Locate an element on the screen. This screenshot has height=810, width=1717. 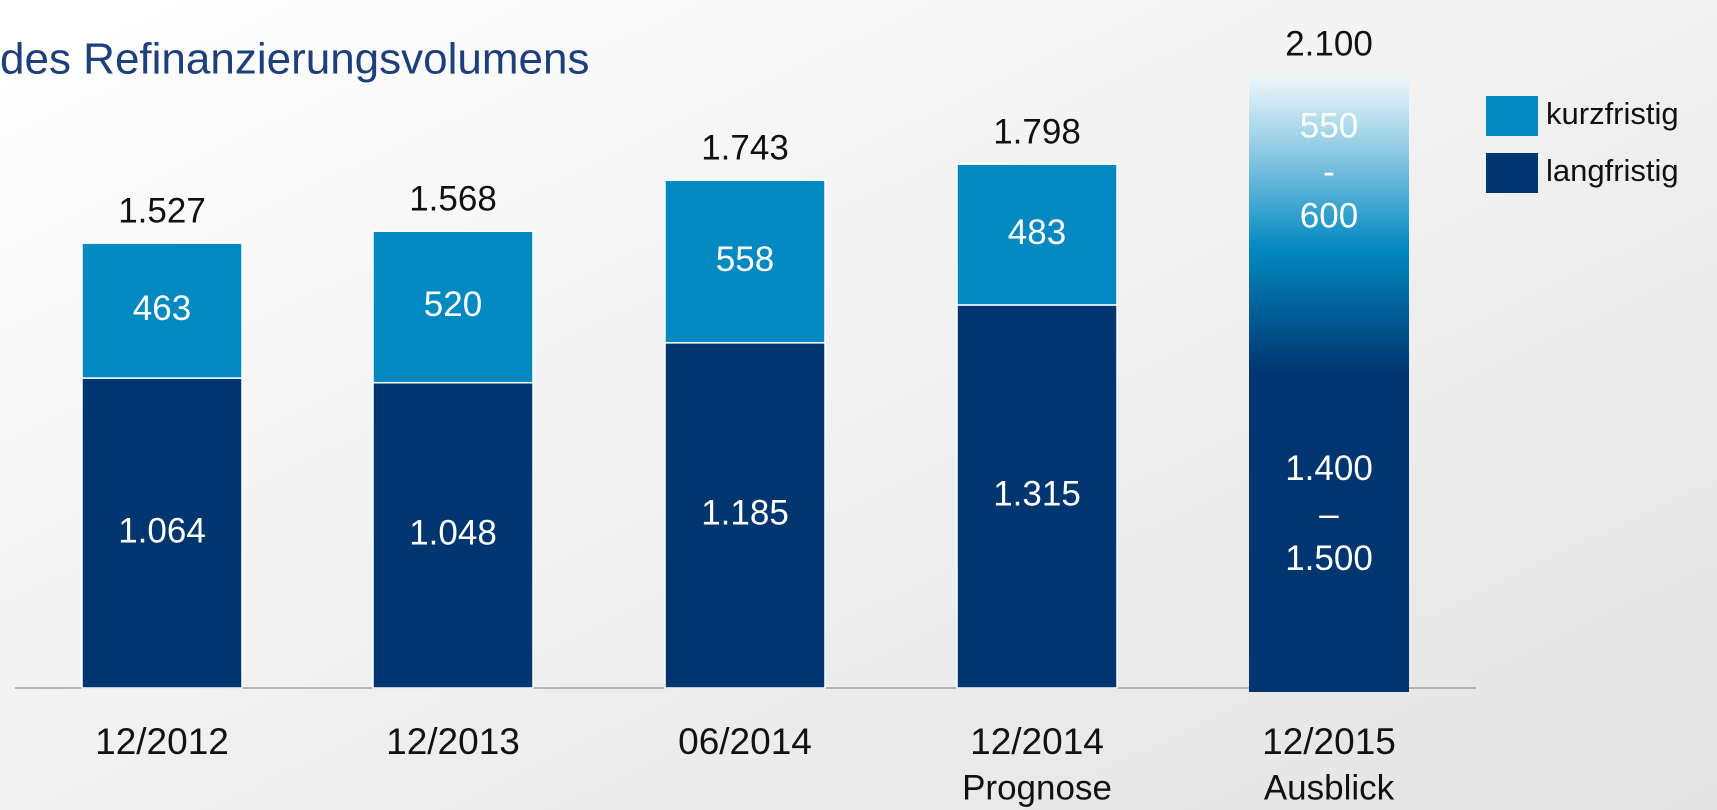
value-label: 483 is located at coordinates (1037, 232).